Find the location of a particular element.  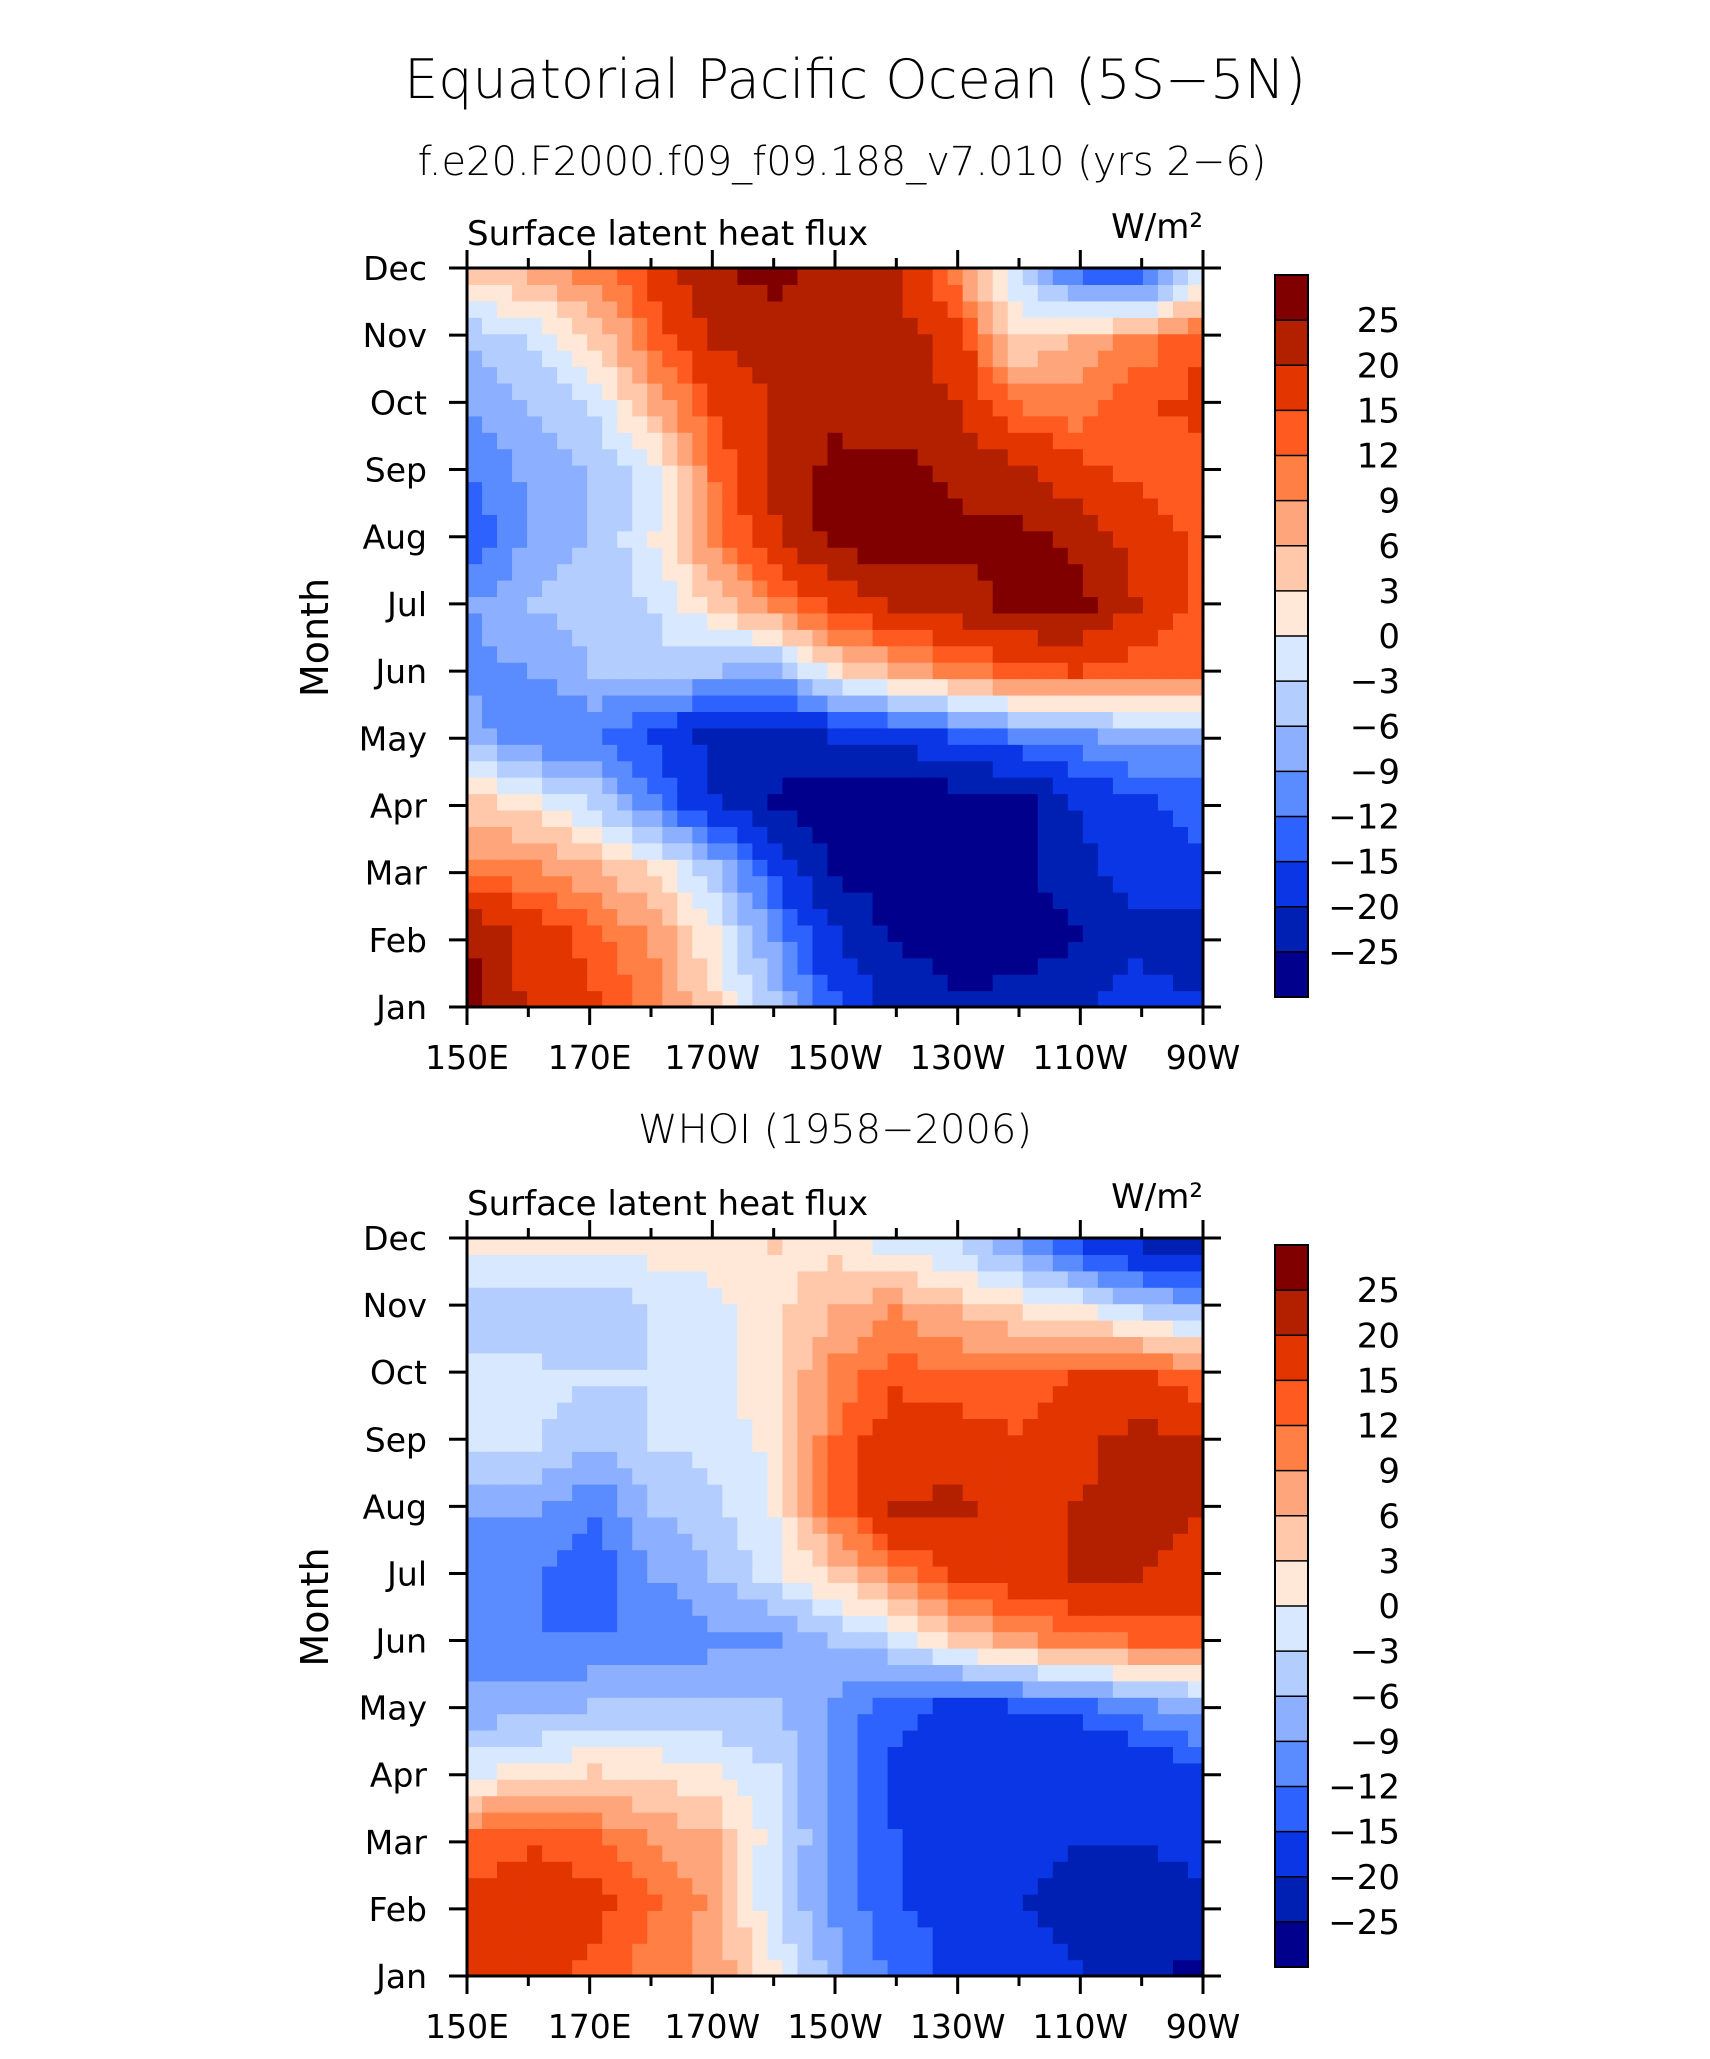

x-tick-label: 130W is located at coordinates (958, 2026).